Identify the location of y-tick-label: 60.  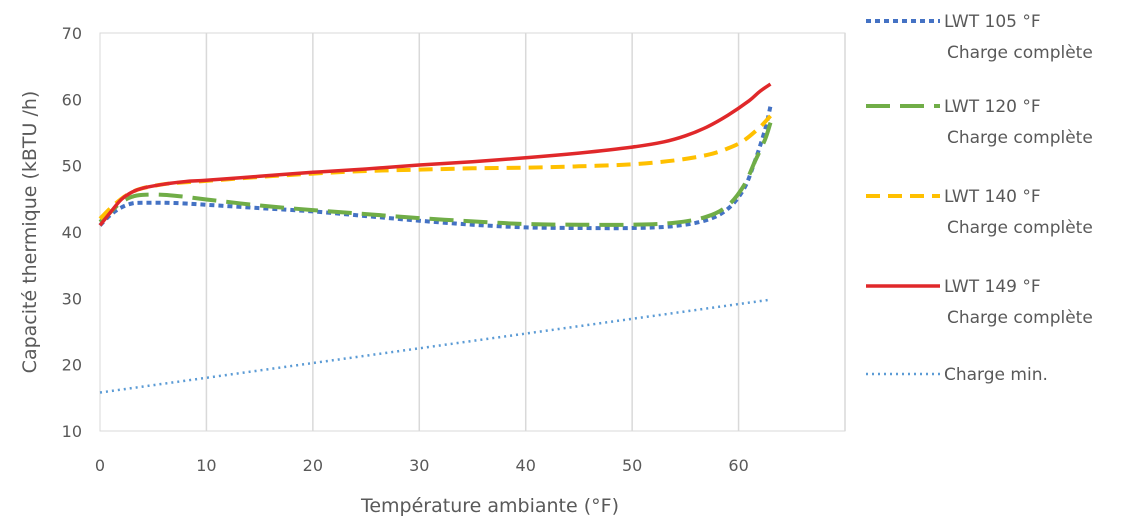
(72, 99).